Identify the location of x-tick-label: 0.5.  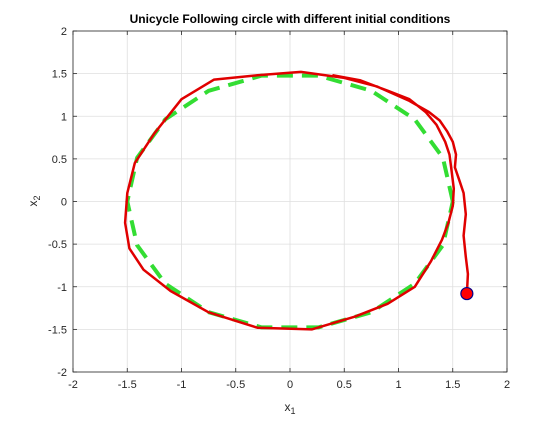
(344, 385).